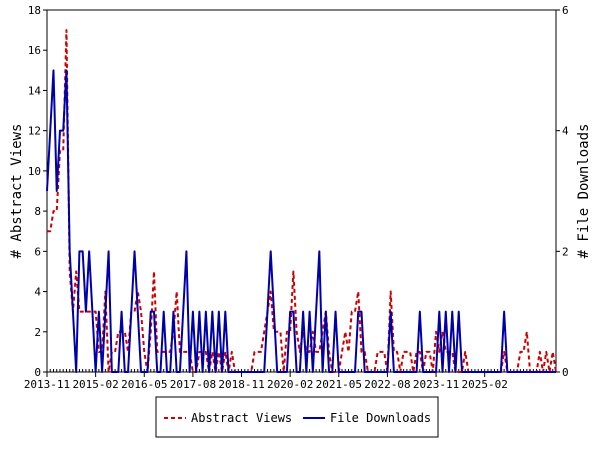 The image size is (600, 450). I want to click on x-tick-label: 2017-08, so click(193, 384).